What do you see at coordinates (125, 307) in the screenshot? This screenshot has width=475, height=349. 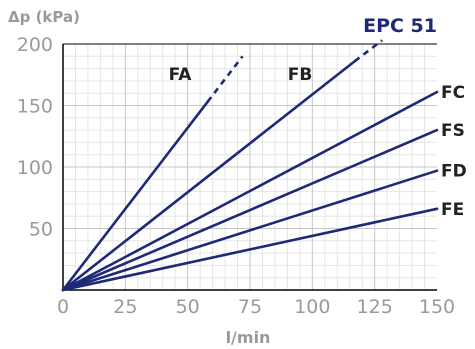 I see `x-tick-label: 25` at bounding box center [125, 307].